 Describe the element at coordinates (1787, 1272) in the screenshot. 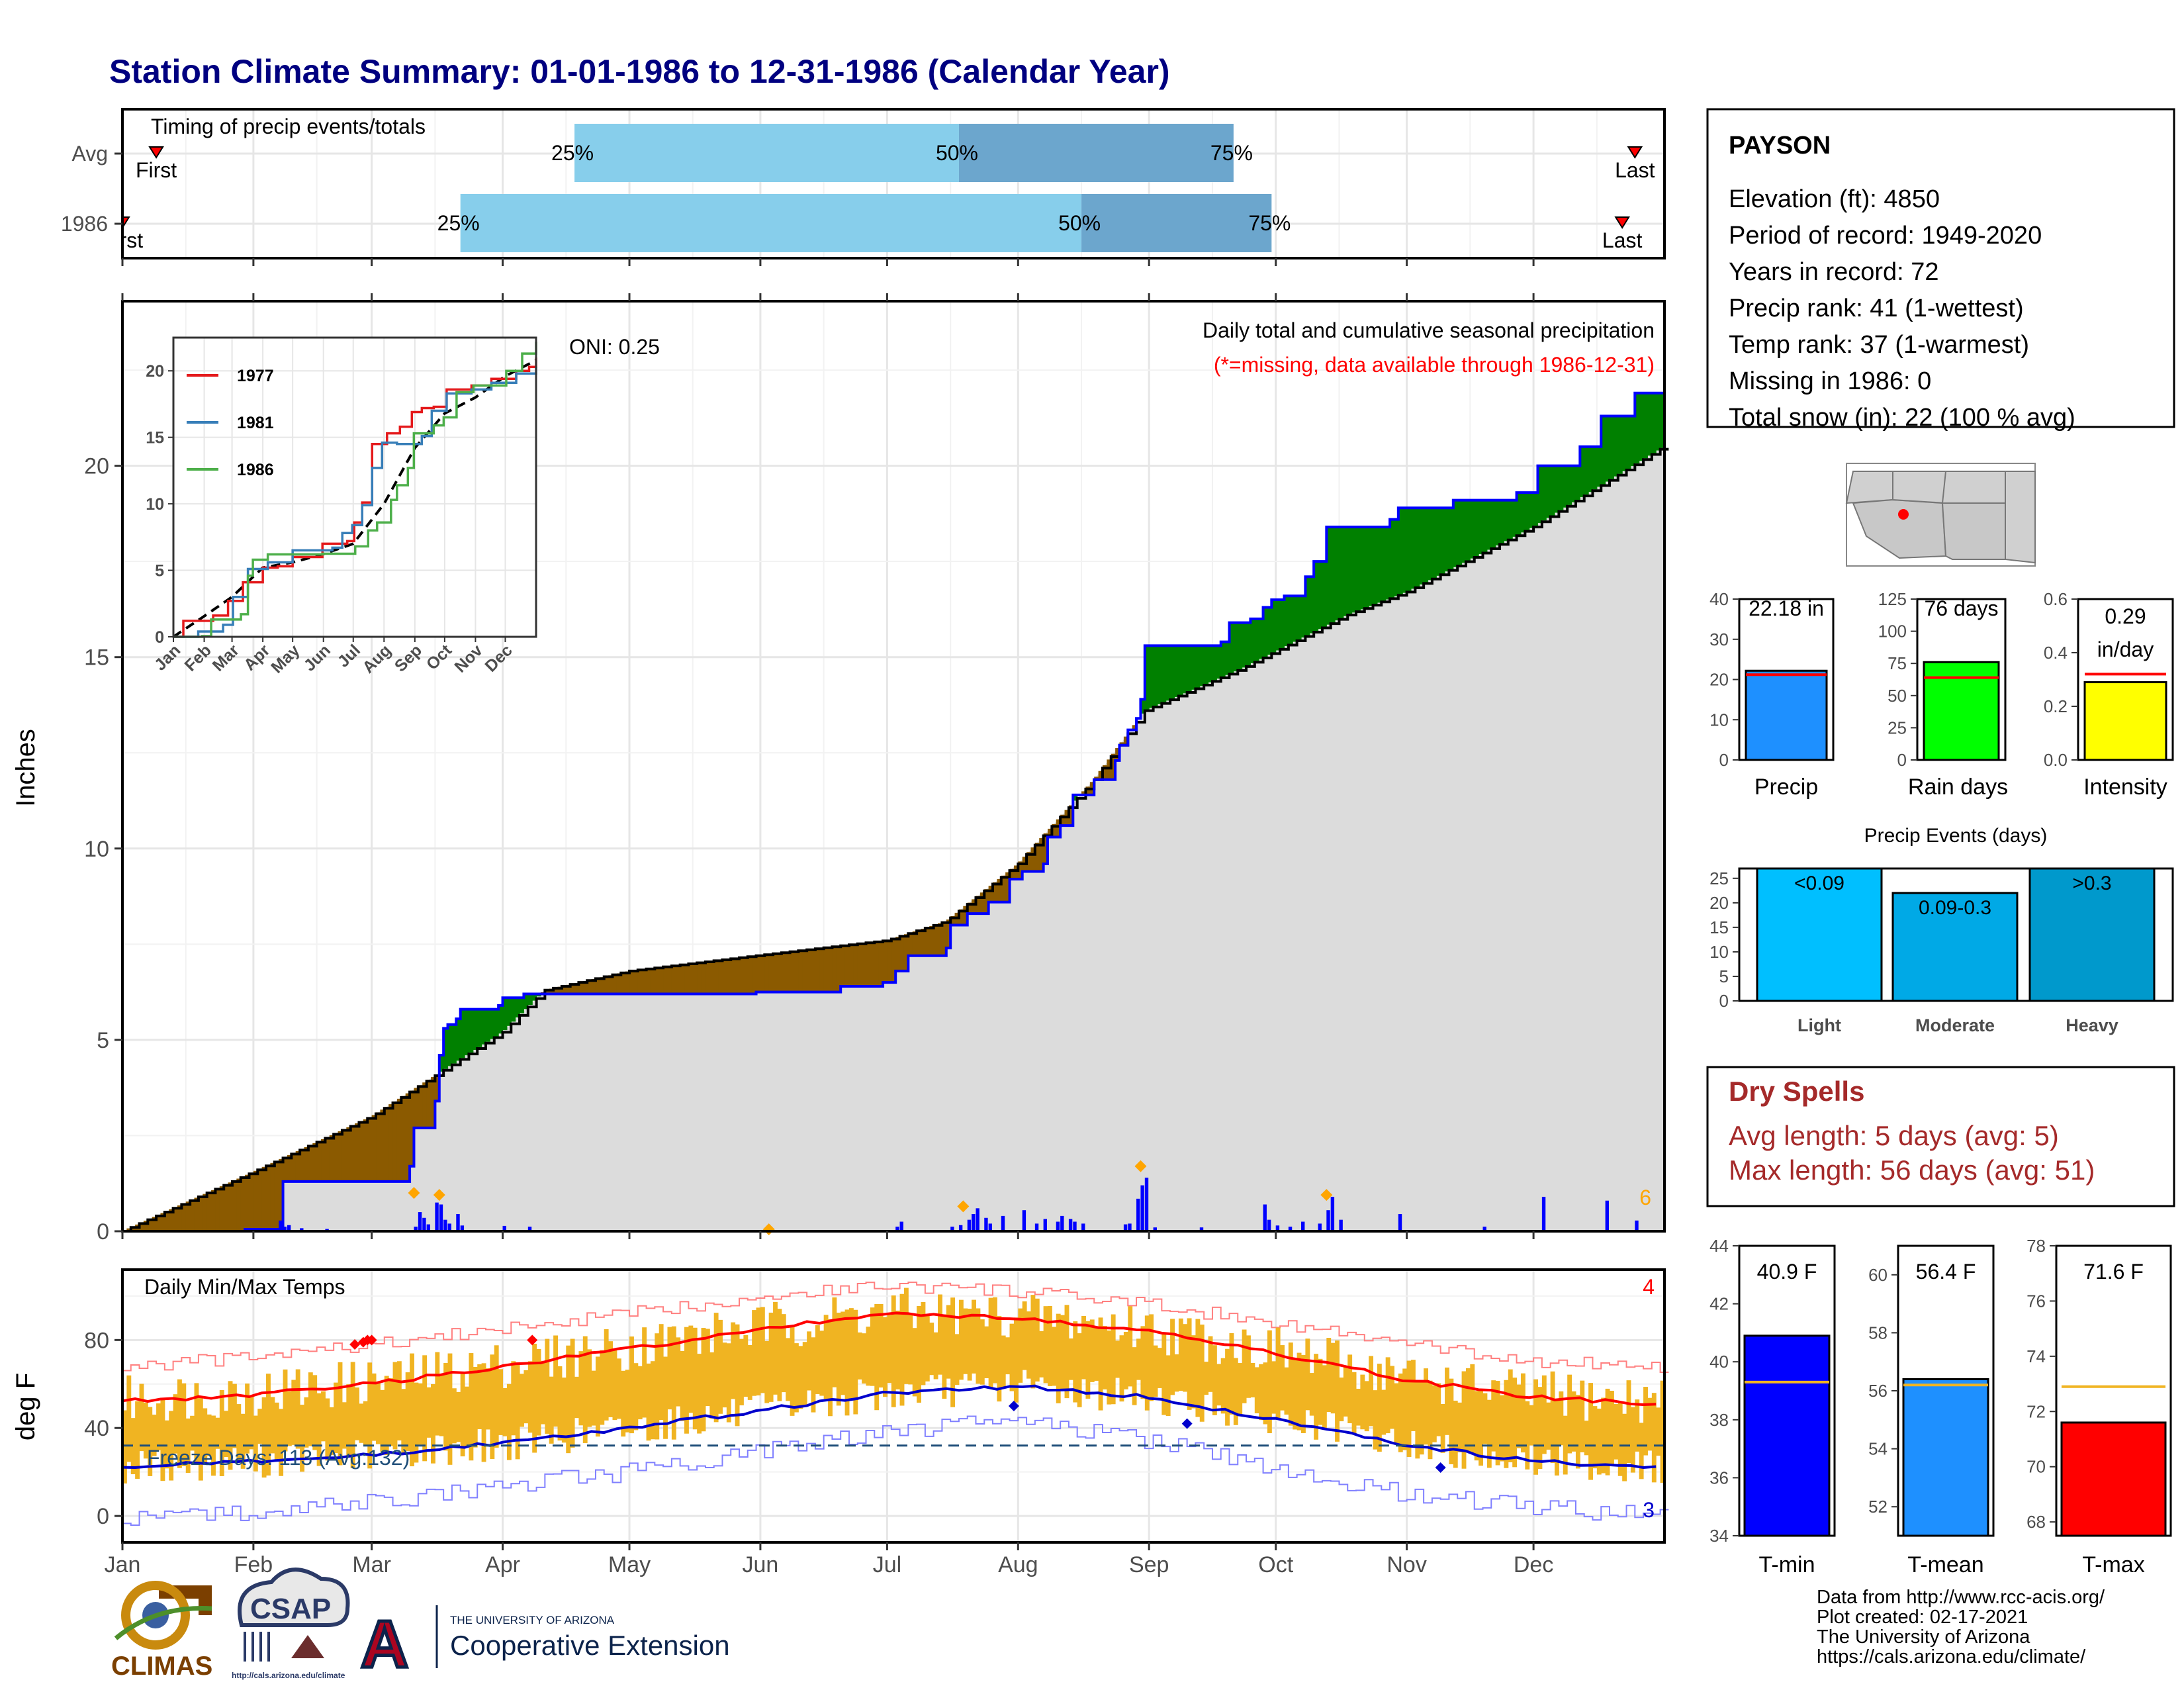

I see `temp-summary-value: 40.9 F` at that location.